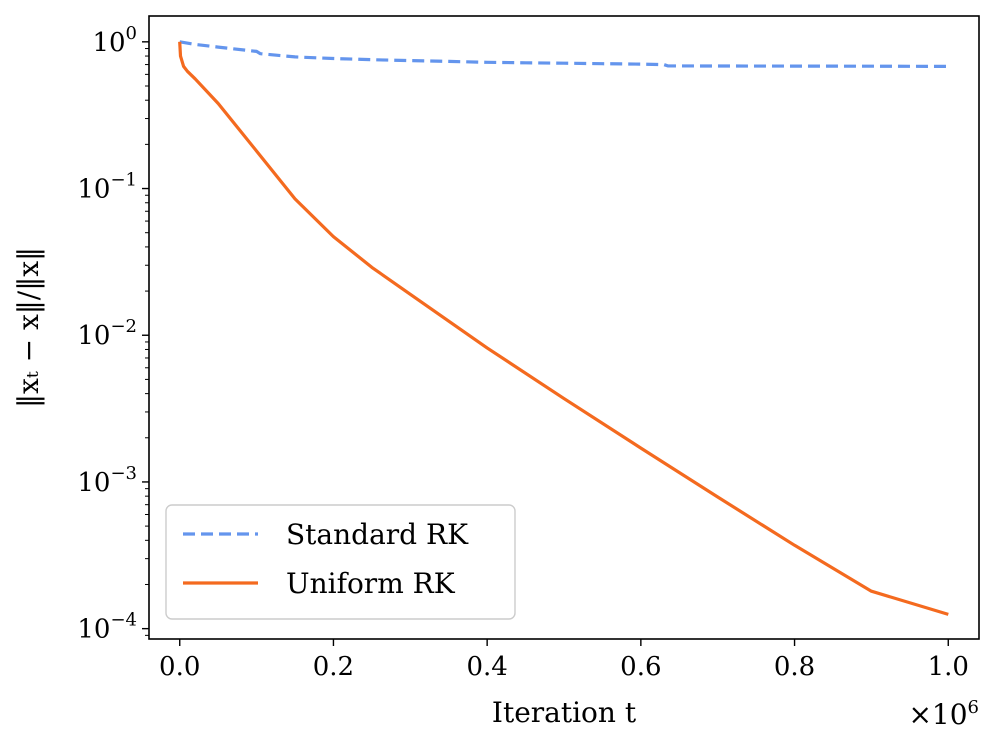 This screenshot has width=1000, height=747. I want to click on legend: Standard RK Uniform RK, so click(340, 562).